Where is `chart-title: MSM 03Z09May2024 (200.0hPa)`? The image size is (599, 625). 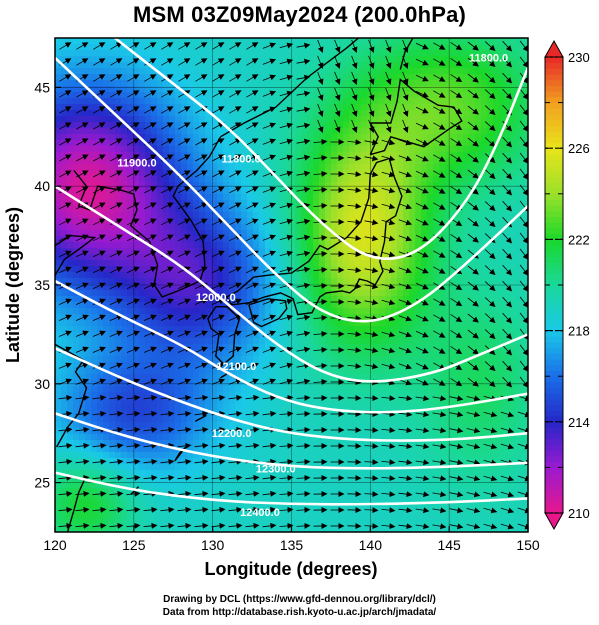
chart-title: MSM 03Z09May2024 (200.0hPa) is located at coordinates (299, 14).